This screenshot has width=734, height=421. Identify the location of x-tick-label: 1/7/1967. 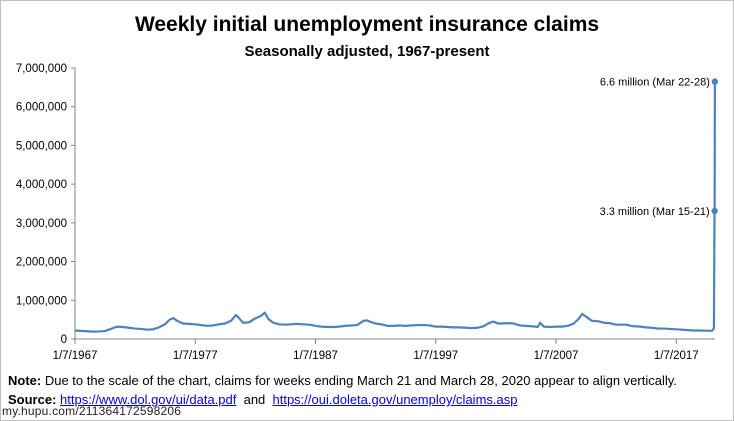
(75, 356).